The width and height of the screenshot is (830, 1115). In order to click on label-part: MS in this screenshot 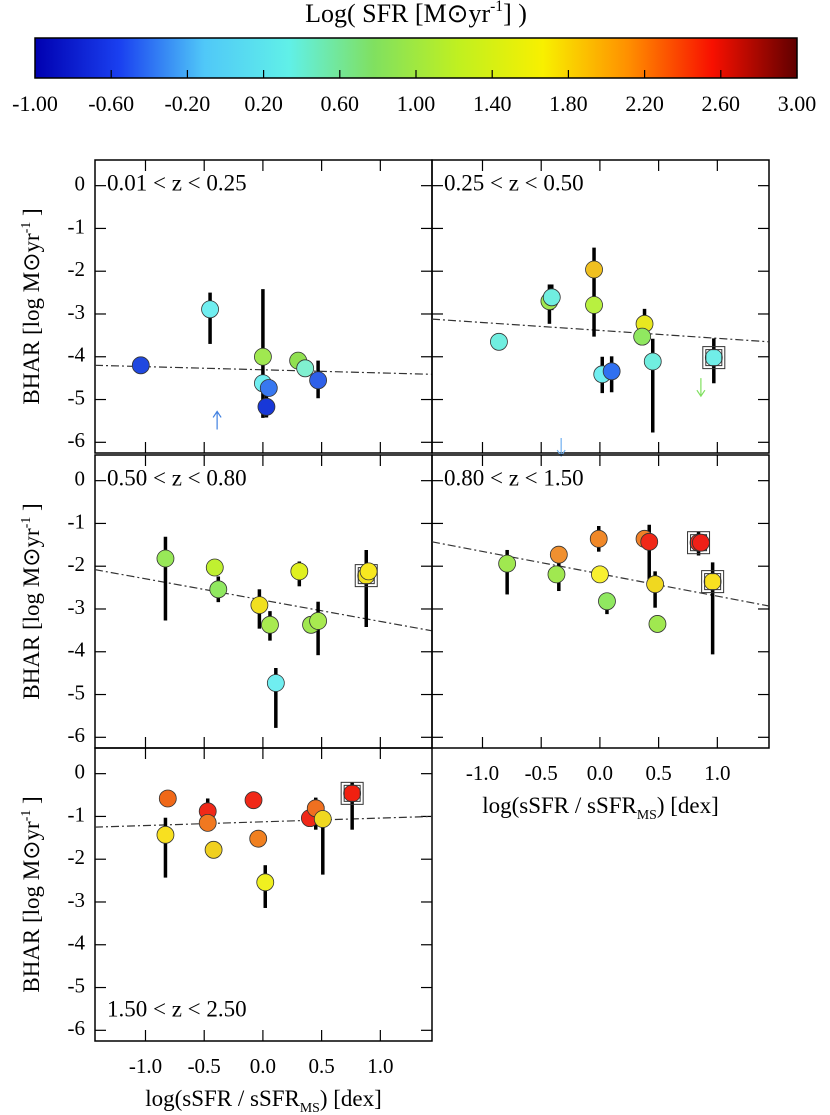, I will do `click(310, 1107)`.